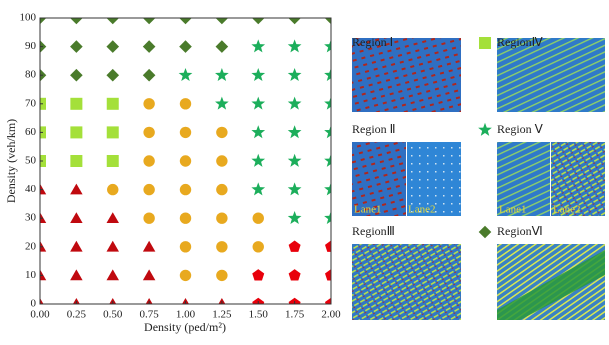 The height and width of the screenshot is (345, 609). What do you see at coordinates (31, 218) in the screenshot?
I see `y-tick-label: 30` at bounding box center [31, 218].